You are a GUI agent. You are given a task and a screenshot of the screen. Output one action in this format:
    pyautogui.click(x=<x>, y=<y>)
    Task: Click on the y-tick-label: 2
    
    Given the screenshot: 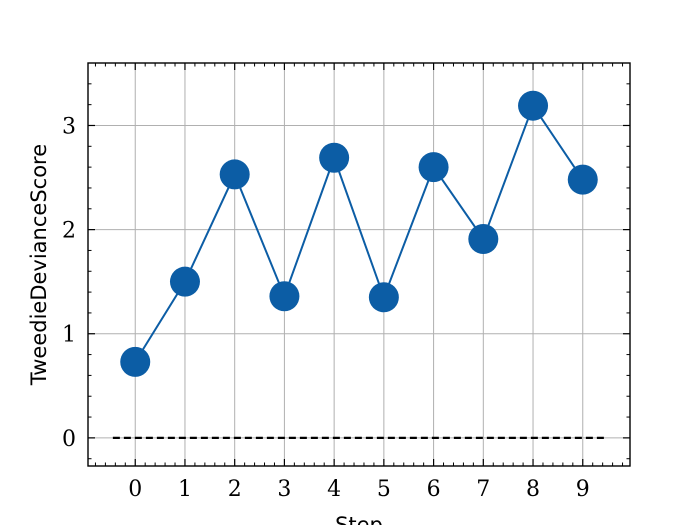 What is the action you would take?
    pyautogui.click(x=69, y=231)
    